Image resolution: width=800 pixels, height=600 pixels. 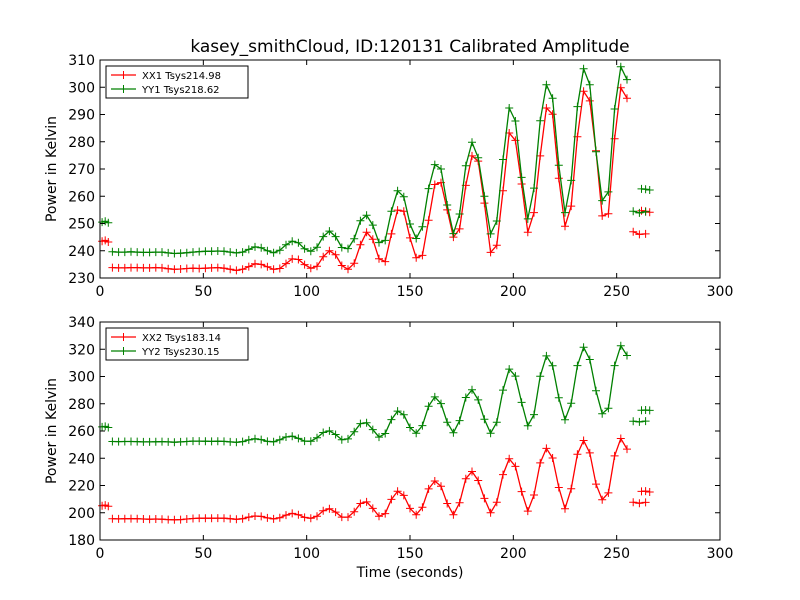 I want to click on y-tick-label: 240, so click(x=81, y=252).